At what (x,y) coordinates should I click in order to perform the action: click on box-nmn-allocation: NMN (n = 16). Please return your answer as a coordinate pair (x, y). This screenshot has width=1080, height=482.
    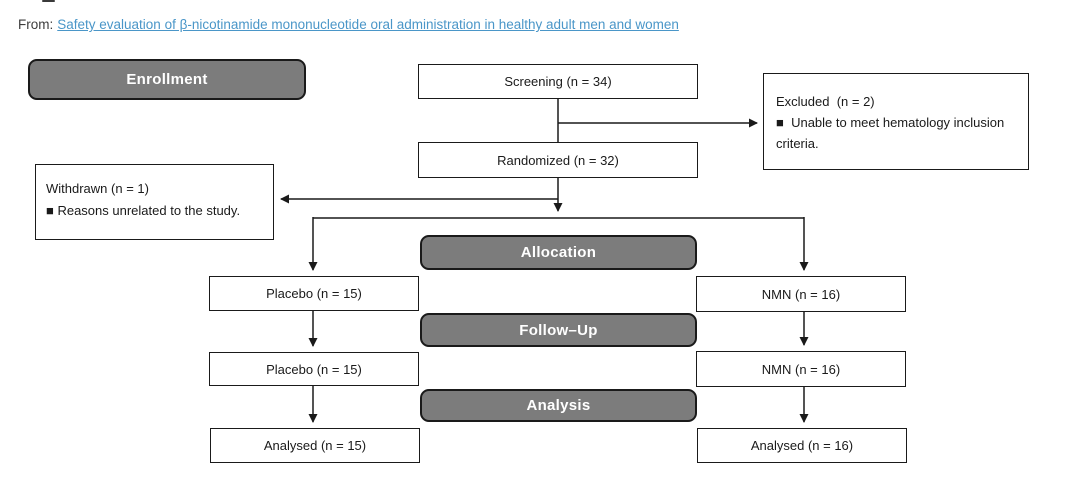
    Looking at the image, I should click on (801, 294).